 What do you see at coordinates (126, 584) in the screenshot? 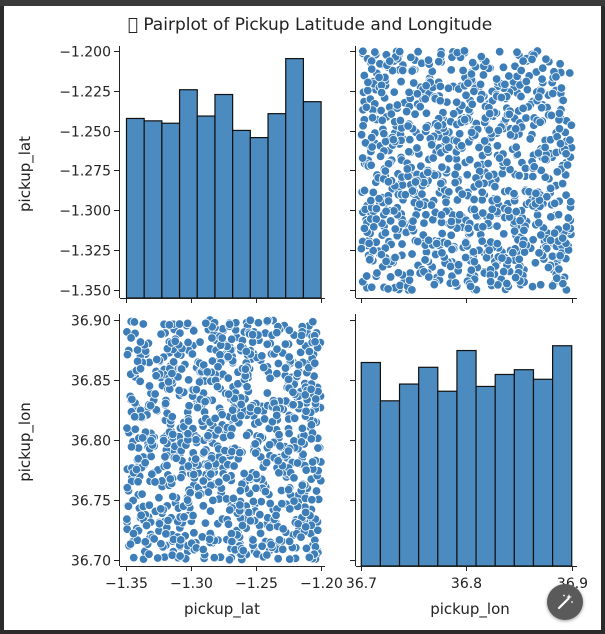
I see `x-lat-tick-label: −1.35` at bounding box center [126, 584].